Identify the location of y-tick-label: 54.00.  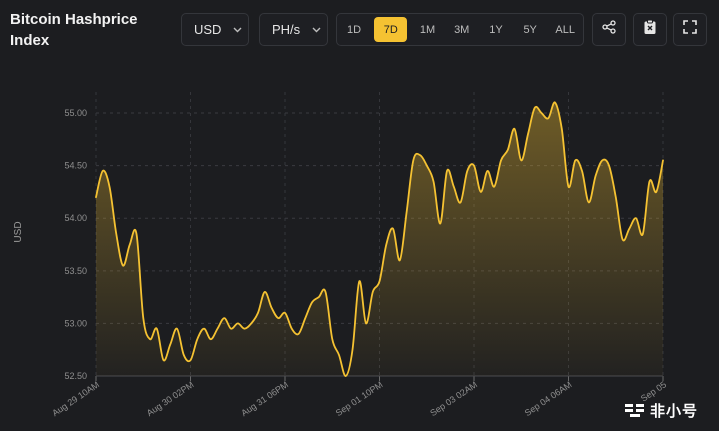
(75, 218).